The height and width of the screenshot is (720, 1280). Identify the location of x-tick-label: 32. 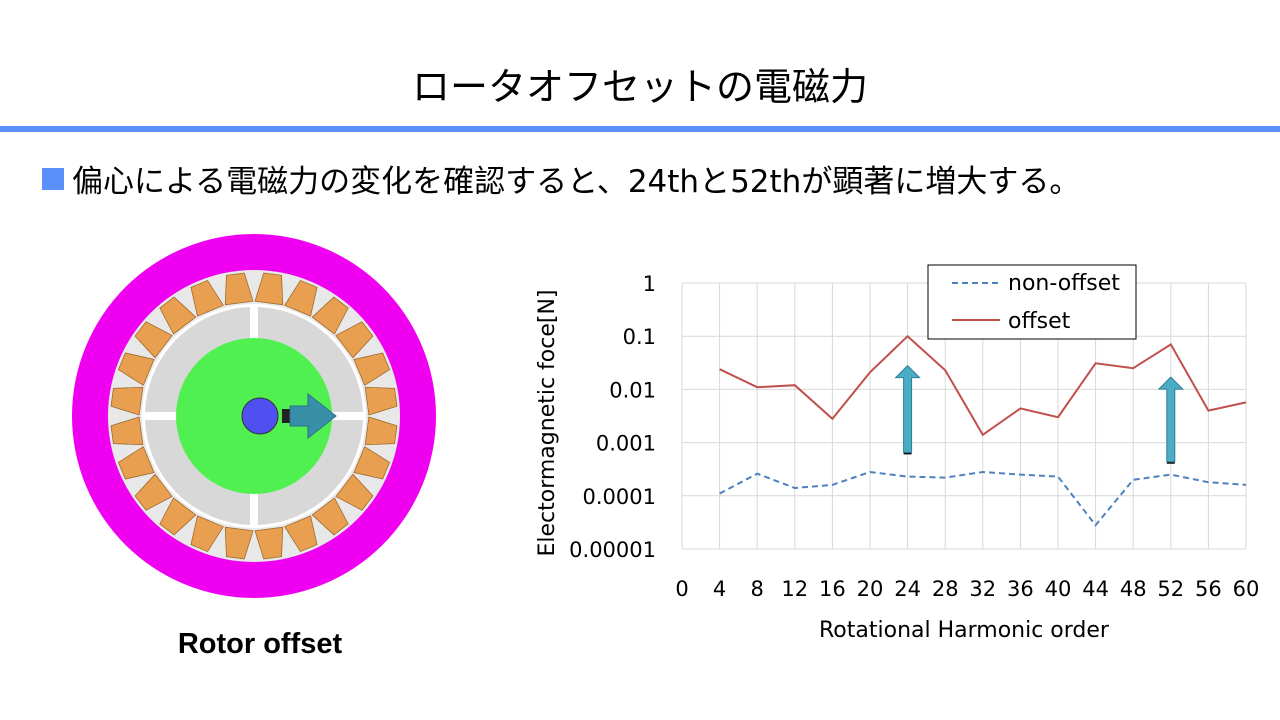
(982, 589).